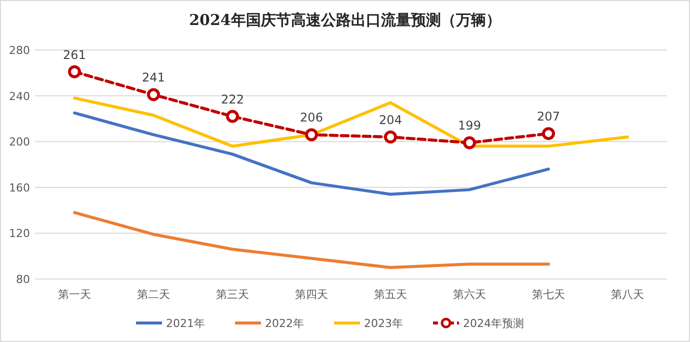 The image size is (690, 342). What do you see at coordinates (153, 294) in the screenshot?
I see `x-tick-label: 第二天` at bounding box center [153, 294].